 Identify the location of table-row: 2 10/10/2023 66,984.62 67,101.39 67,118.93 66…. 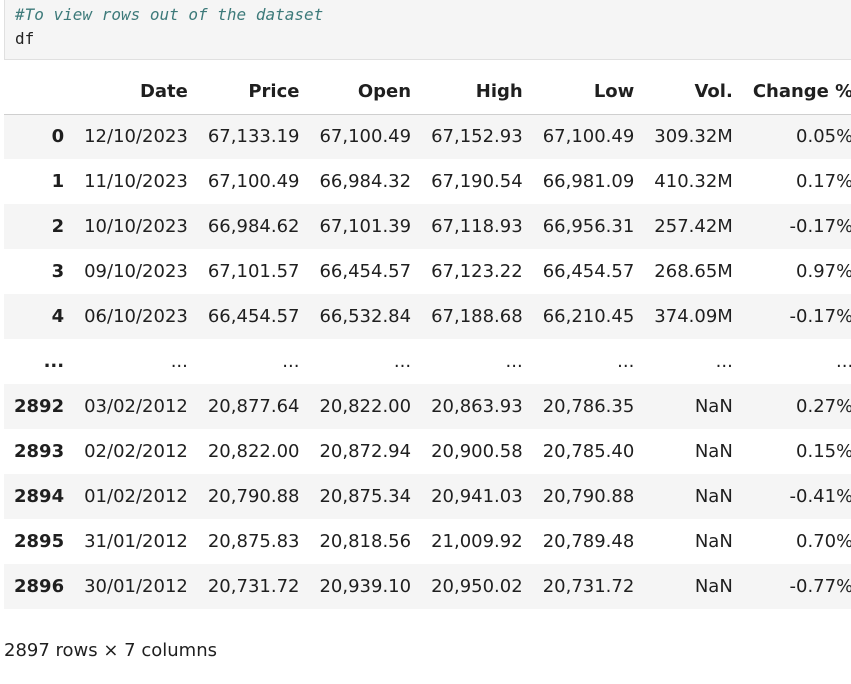
(427, 226).